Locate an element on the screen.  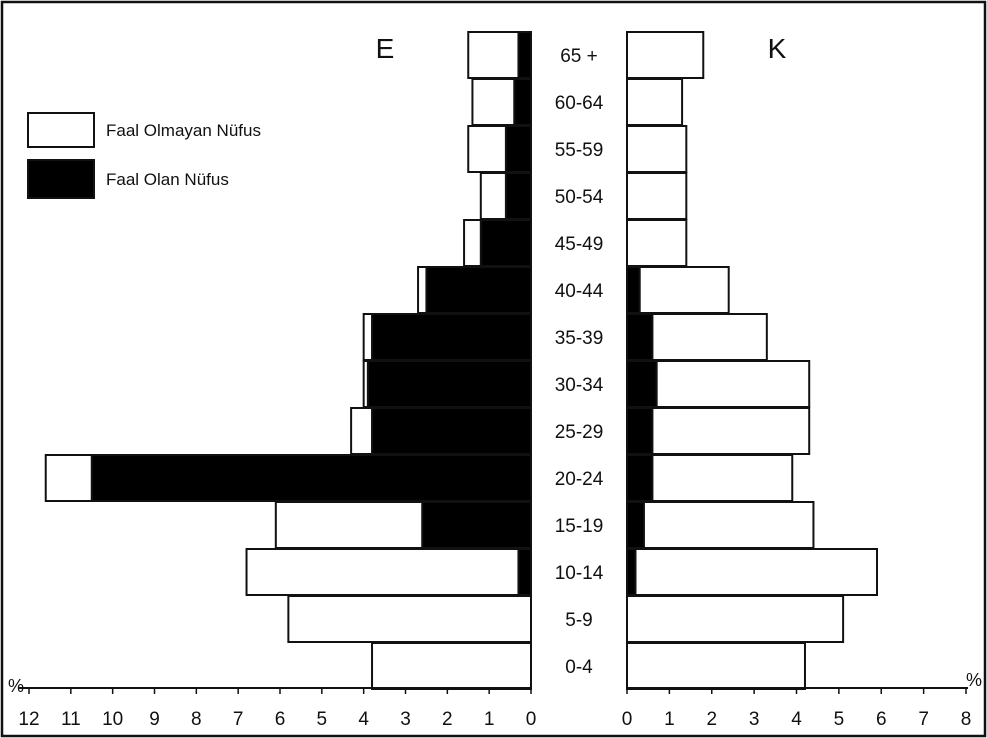
age-label-55-59: 55-59 is located at coordinates (579, 150).